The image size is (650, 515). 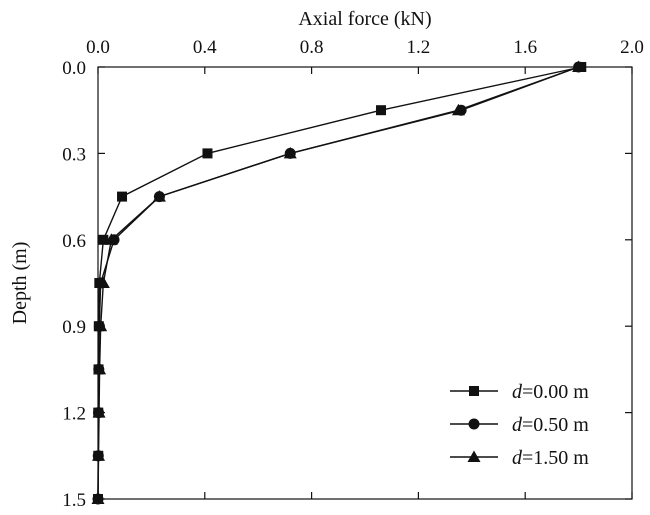 I want to click on legend-item: d=0.00 m, so click(x=519, y=392).